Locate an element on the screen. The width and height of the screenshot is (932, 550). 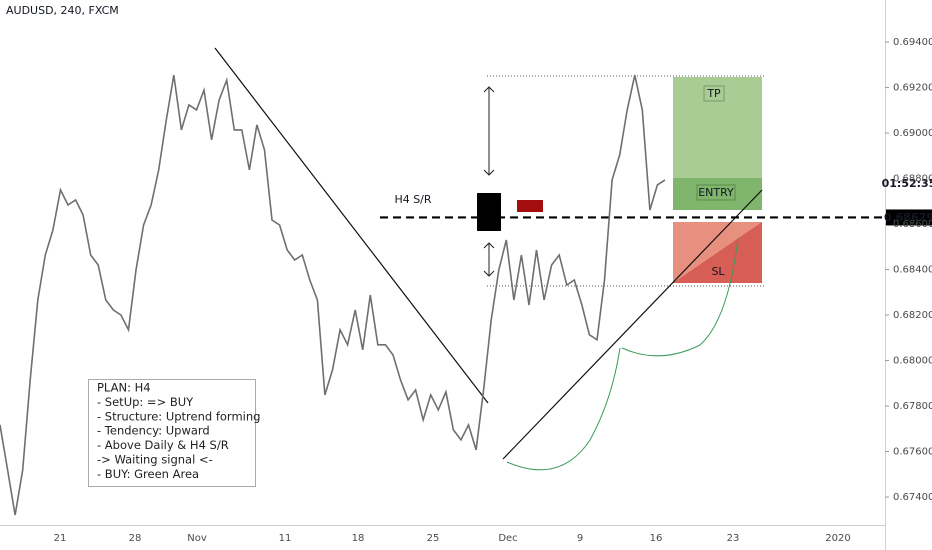
red-marker is located at coordinates (530, 206).